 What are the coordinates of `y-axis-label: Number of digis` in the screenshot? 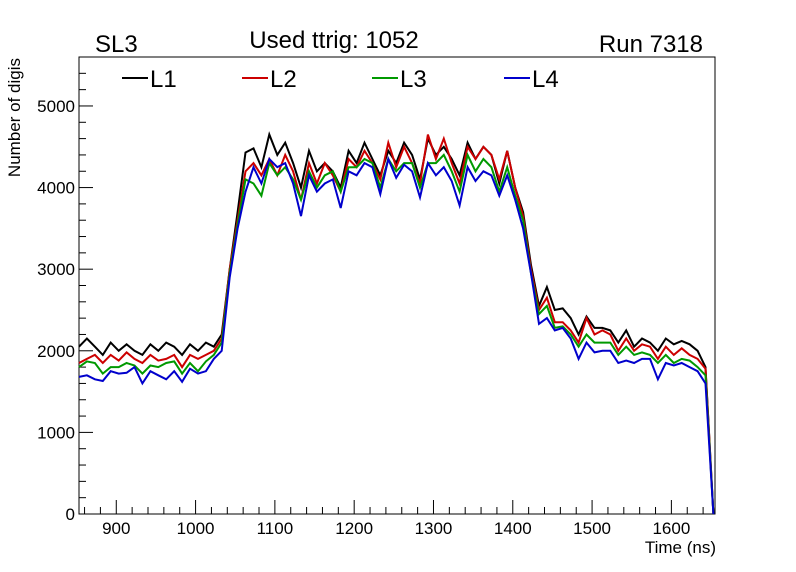 It's located at (14, 117).